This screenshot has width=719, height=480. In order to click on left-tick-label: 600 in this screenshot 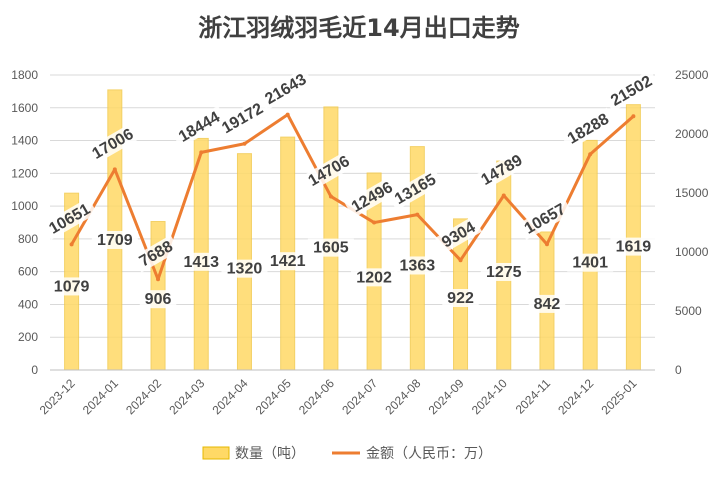, I will do `click(28, 272)`.